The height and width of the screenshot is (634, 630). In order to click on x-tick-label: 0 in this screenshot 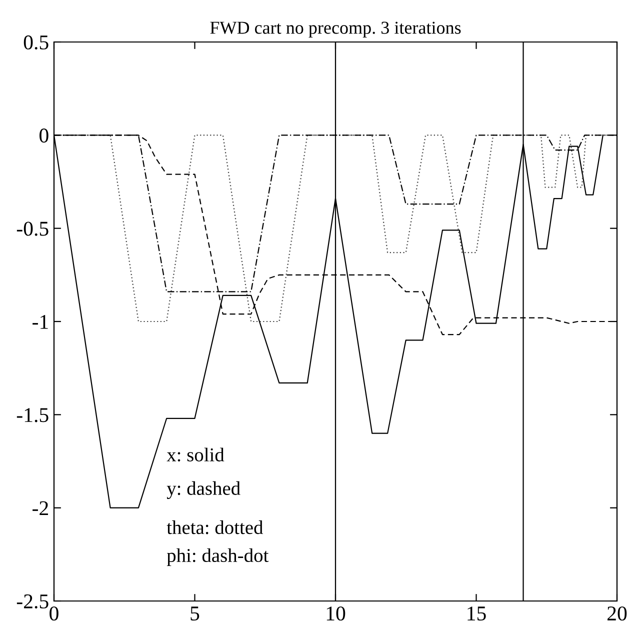, I will do `click(54, 613)`.